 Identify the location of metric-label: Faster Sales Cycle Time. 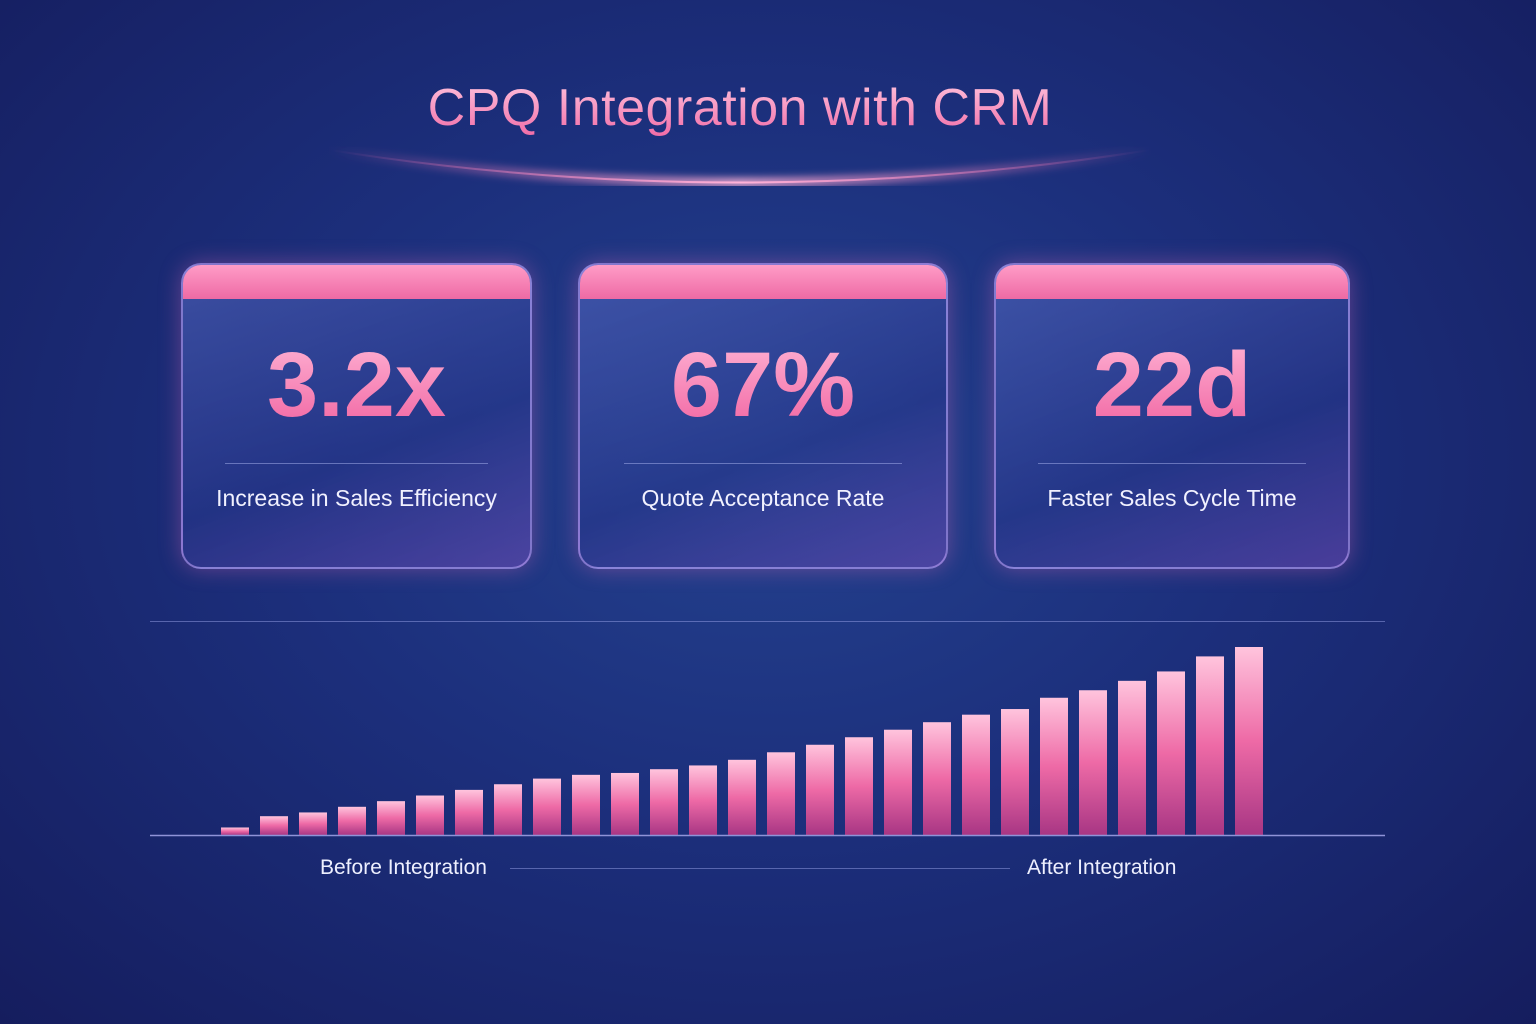
(1172, 498).